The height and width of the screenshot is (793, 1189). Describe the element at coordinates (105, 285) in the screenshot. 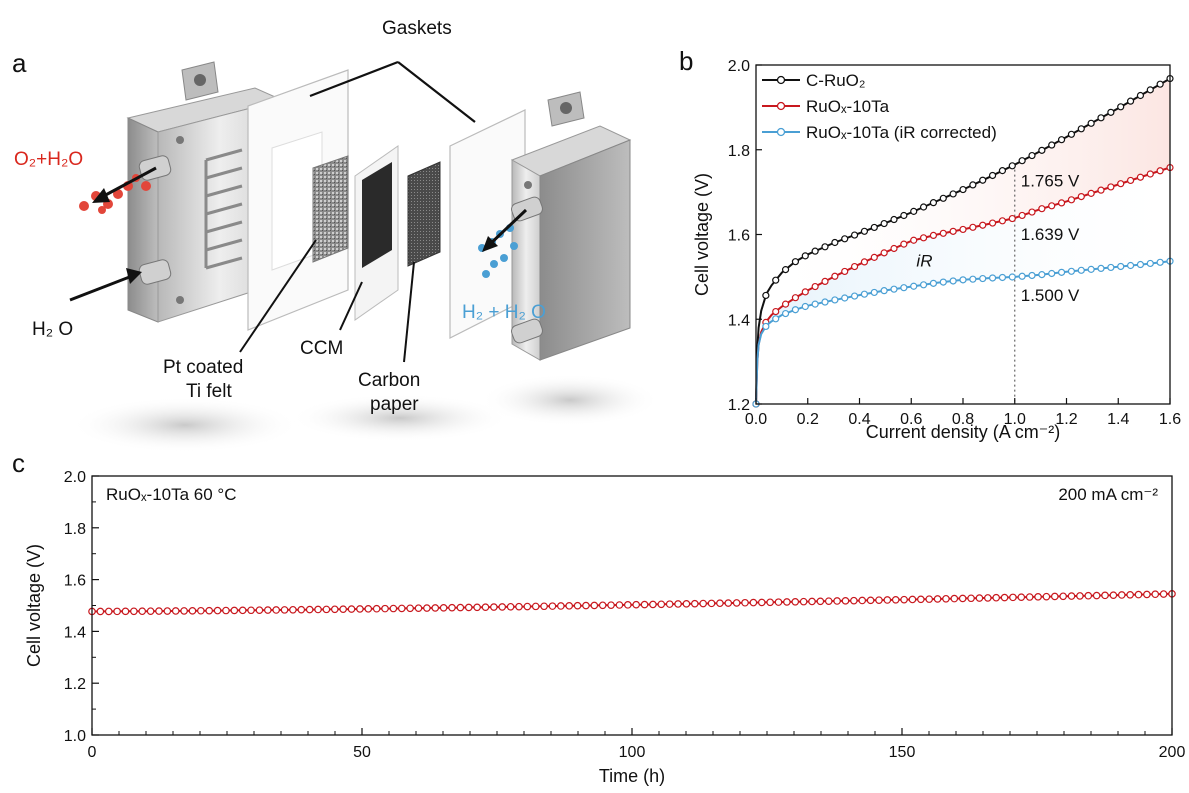

I see `inlet-arrow` at that location.